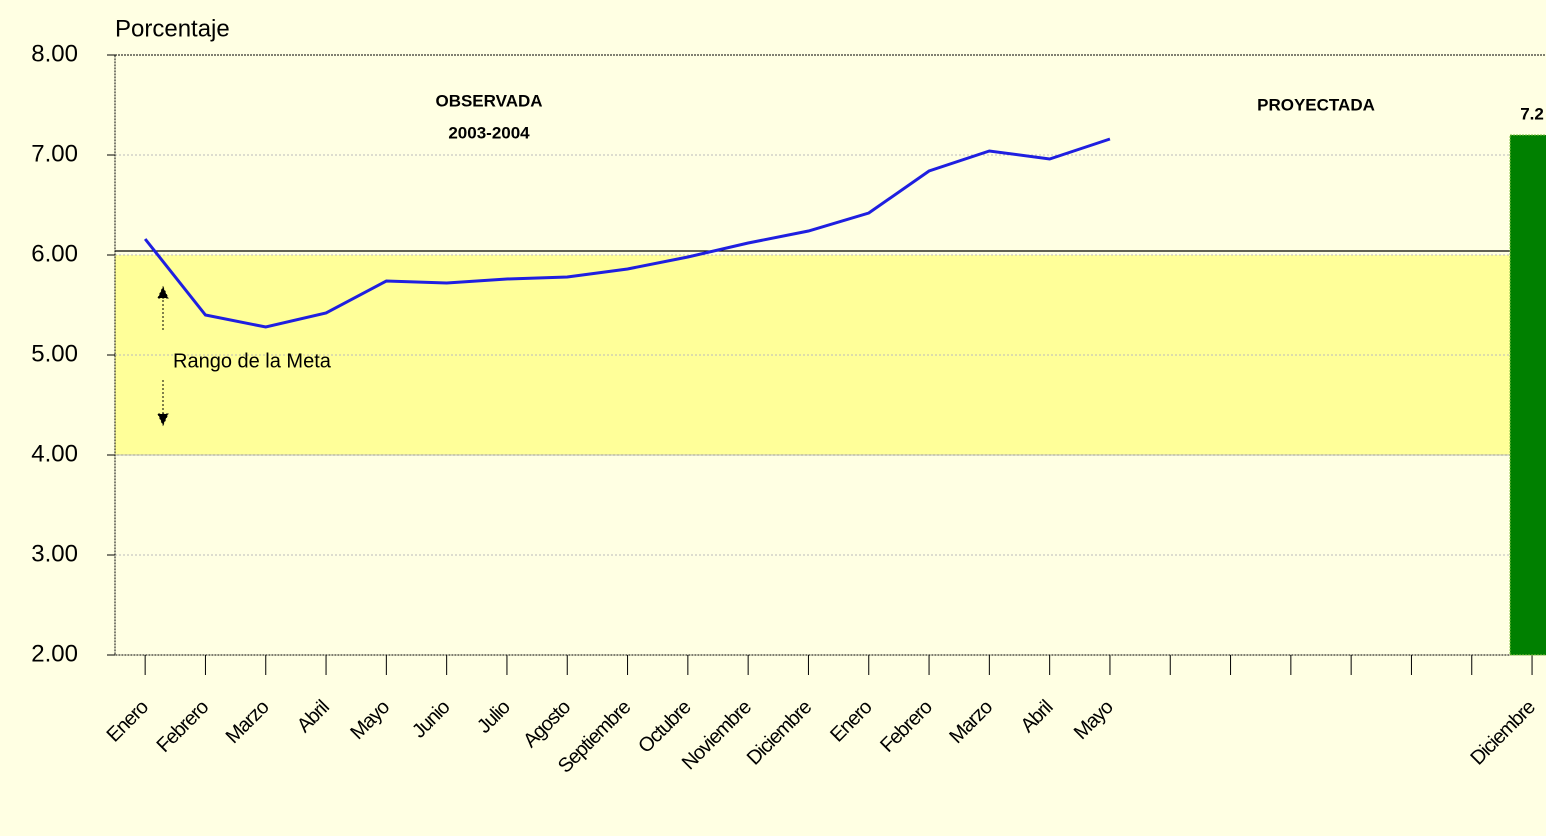 The image size is (1546, 836). I want to click on annotation: Rango de la Meta, so click(252, 361).